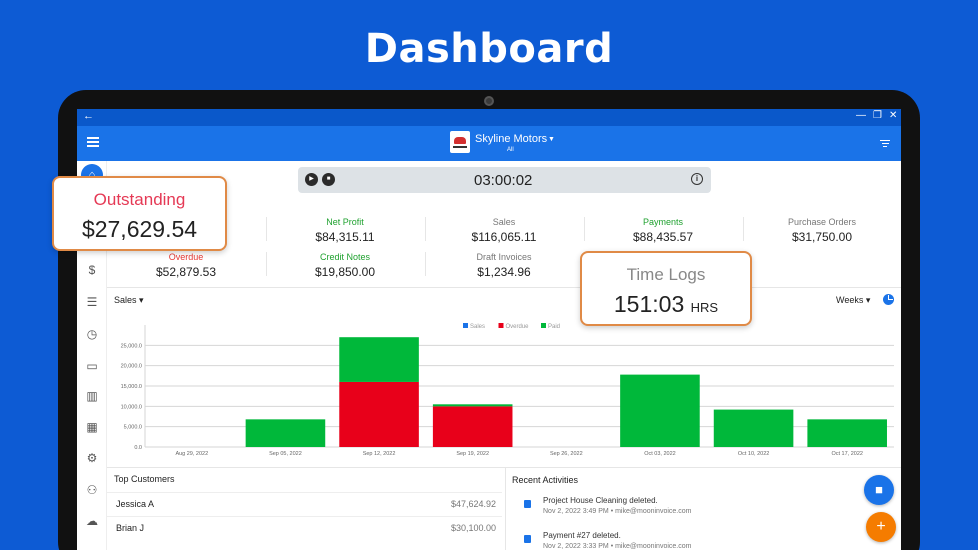 The width and height of the screenshot is (978, 550). What do you see at coordinates (489, 101) in the screenshot?
I see `camera` at bounding box center [489, 101].